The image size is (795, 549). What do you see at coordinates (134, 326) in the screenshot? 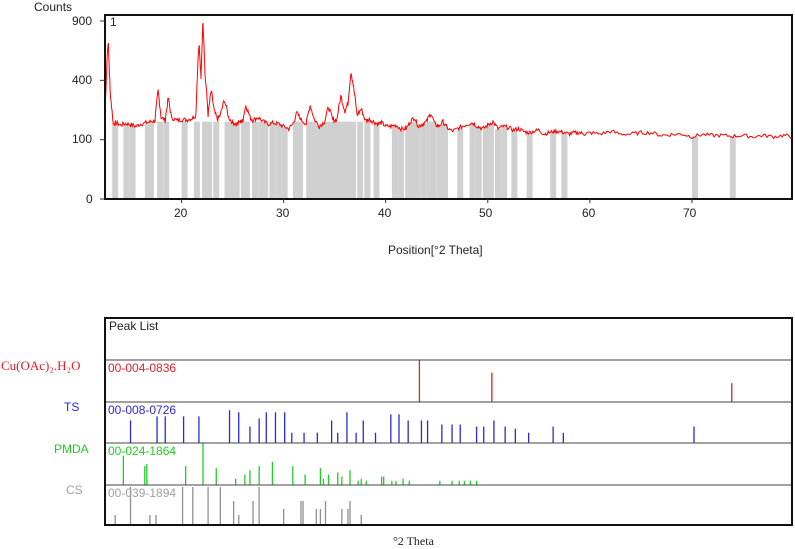
I see `peak-list-title: Peak List` at bounding box center [134, 326].